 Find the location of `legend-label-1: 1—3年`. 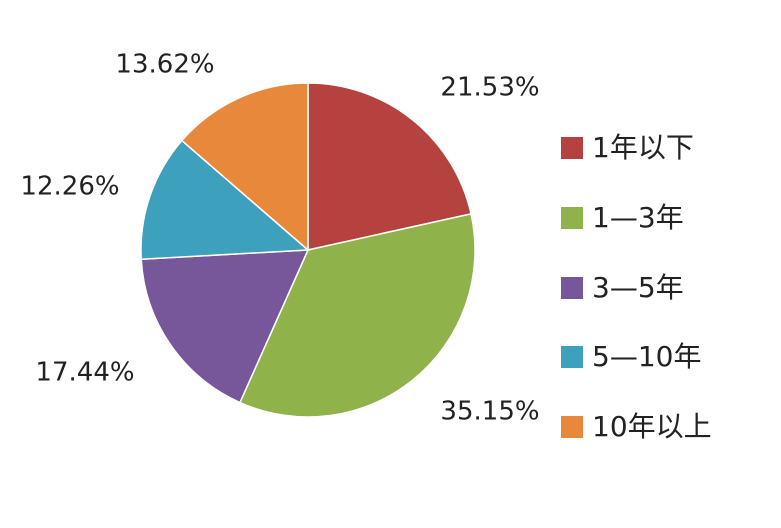

legend-label-1: 1—3年 is located at coordinates (638, 217).